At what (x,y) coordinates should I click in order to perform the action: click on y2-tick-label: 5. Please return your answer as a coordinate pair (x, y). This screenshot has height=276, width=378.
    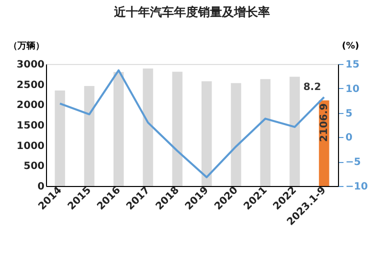
    Looking at the image, I should click on (349, 114).